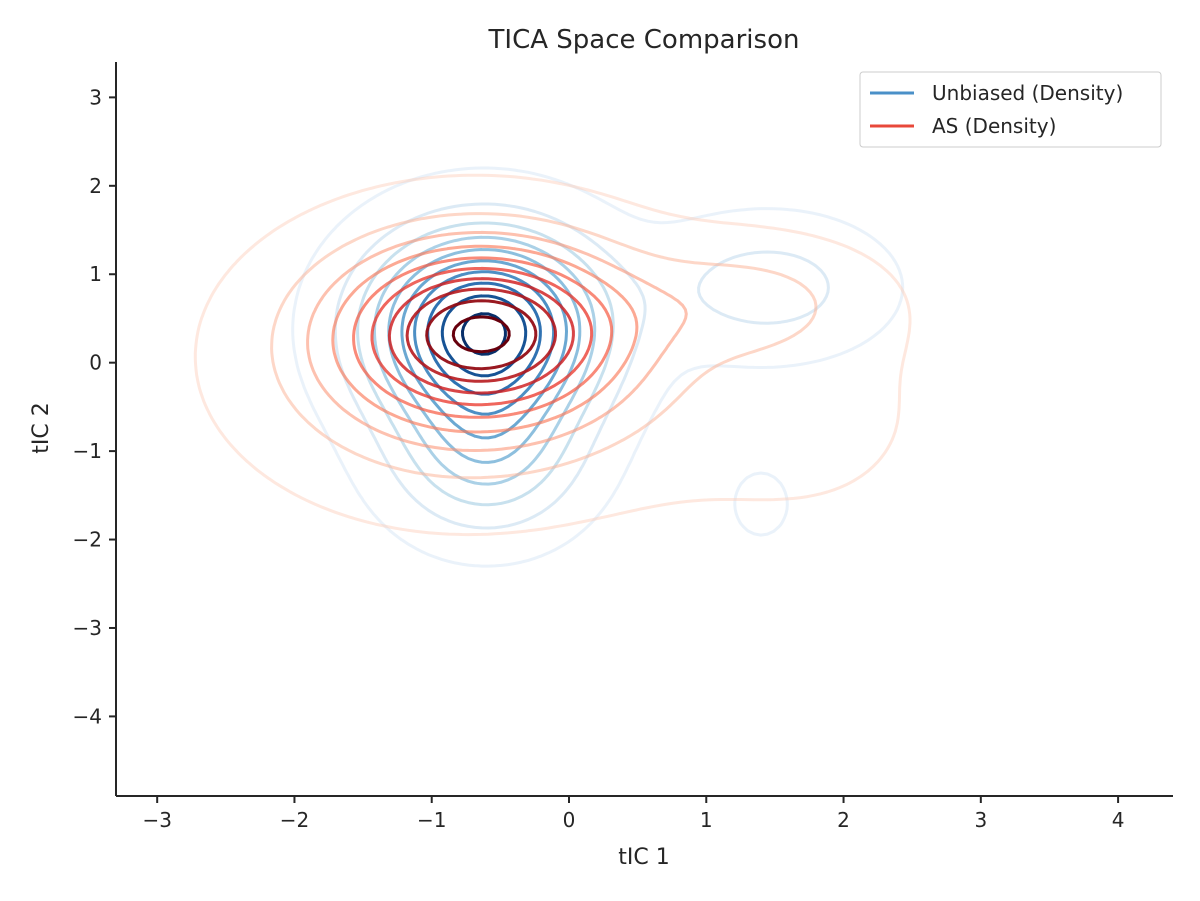  Describe the element at coordinates (980, 820) in the screenshot. I see `x-tick-label: 3` at that location.